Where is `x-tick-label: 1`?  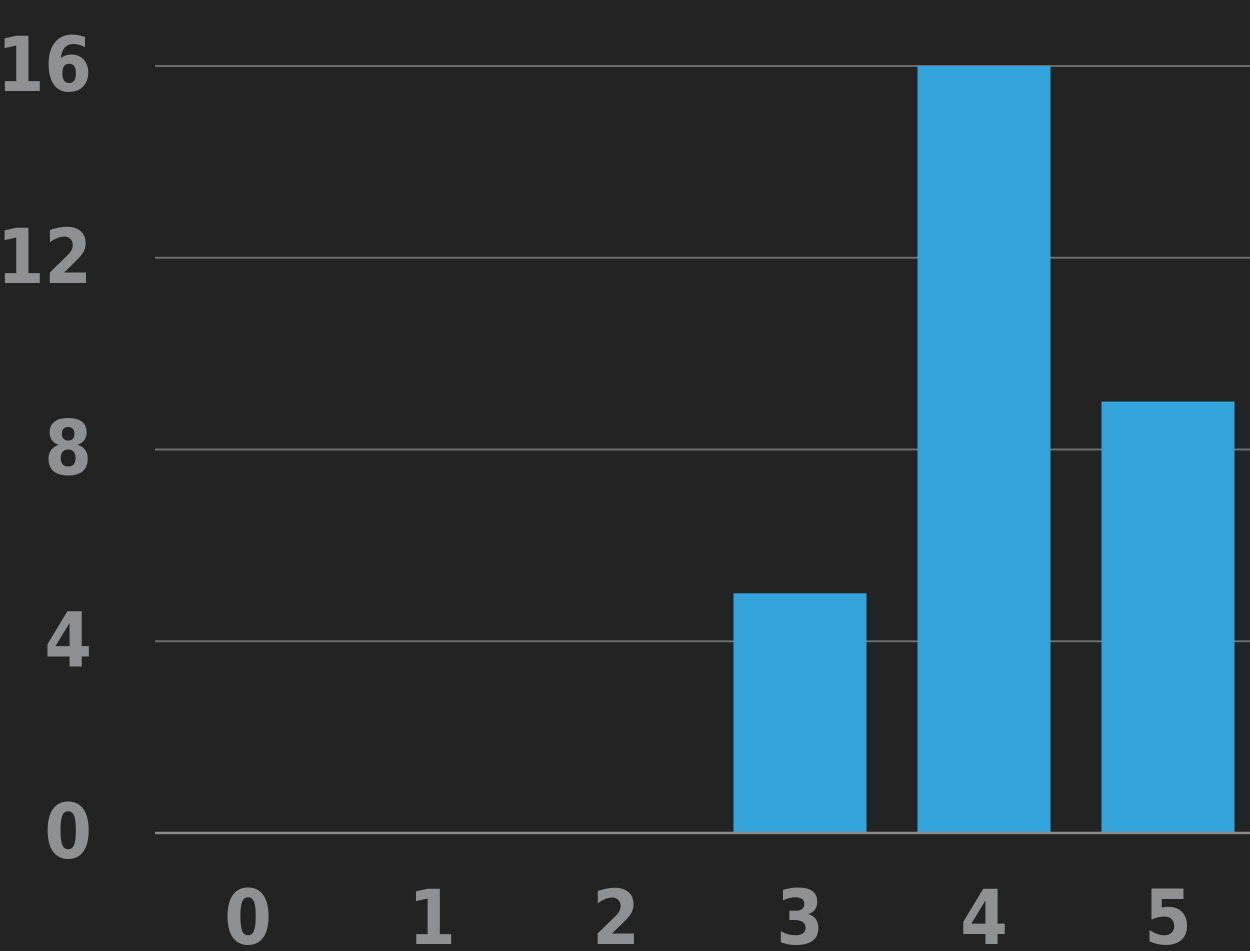 x-tick-label: 1 is located at coordinates (432, 912).